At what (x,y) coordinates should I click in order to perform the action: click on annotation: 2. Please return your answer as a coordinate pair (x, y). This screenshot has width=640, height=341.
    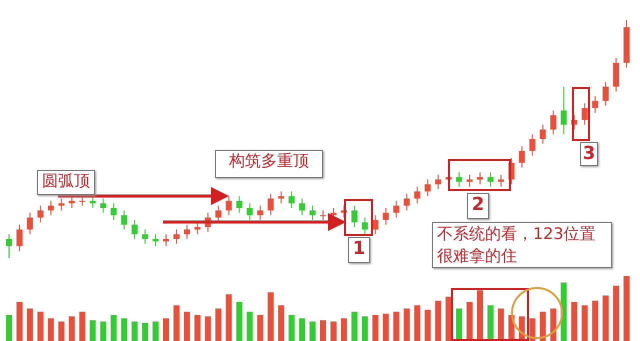
    Looking at the image, I should click on (478, 206).